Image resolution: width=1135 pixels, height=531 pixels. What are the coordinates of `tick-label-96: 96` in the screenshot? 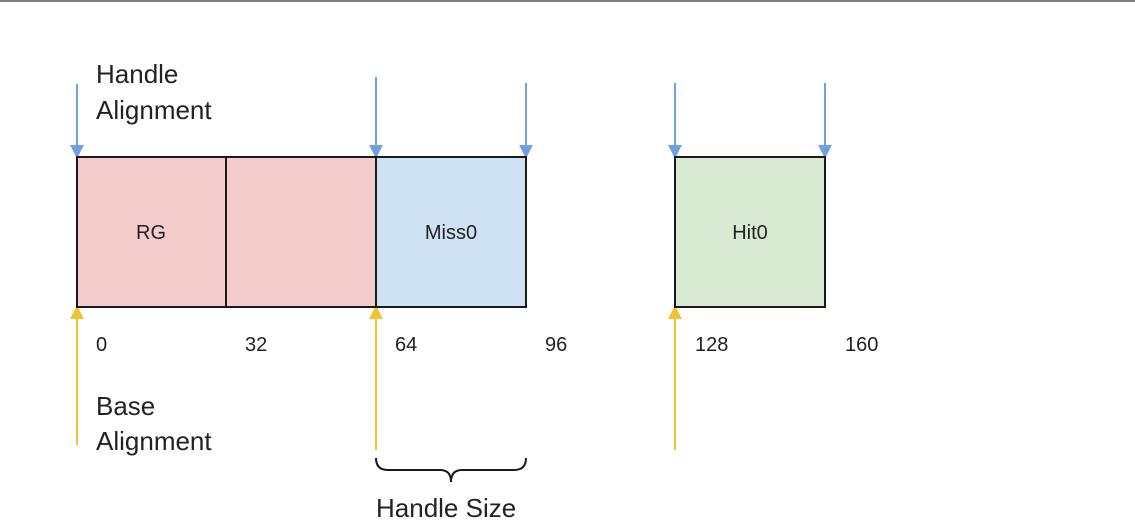 It's located at (556, 345).